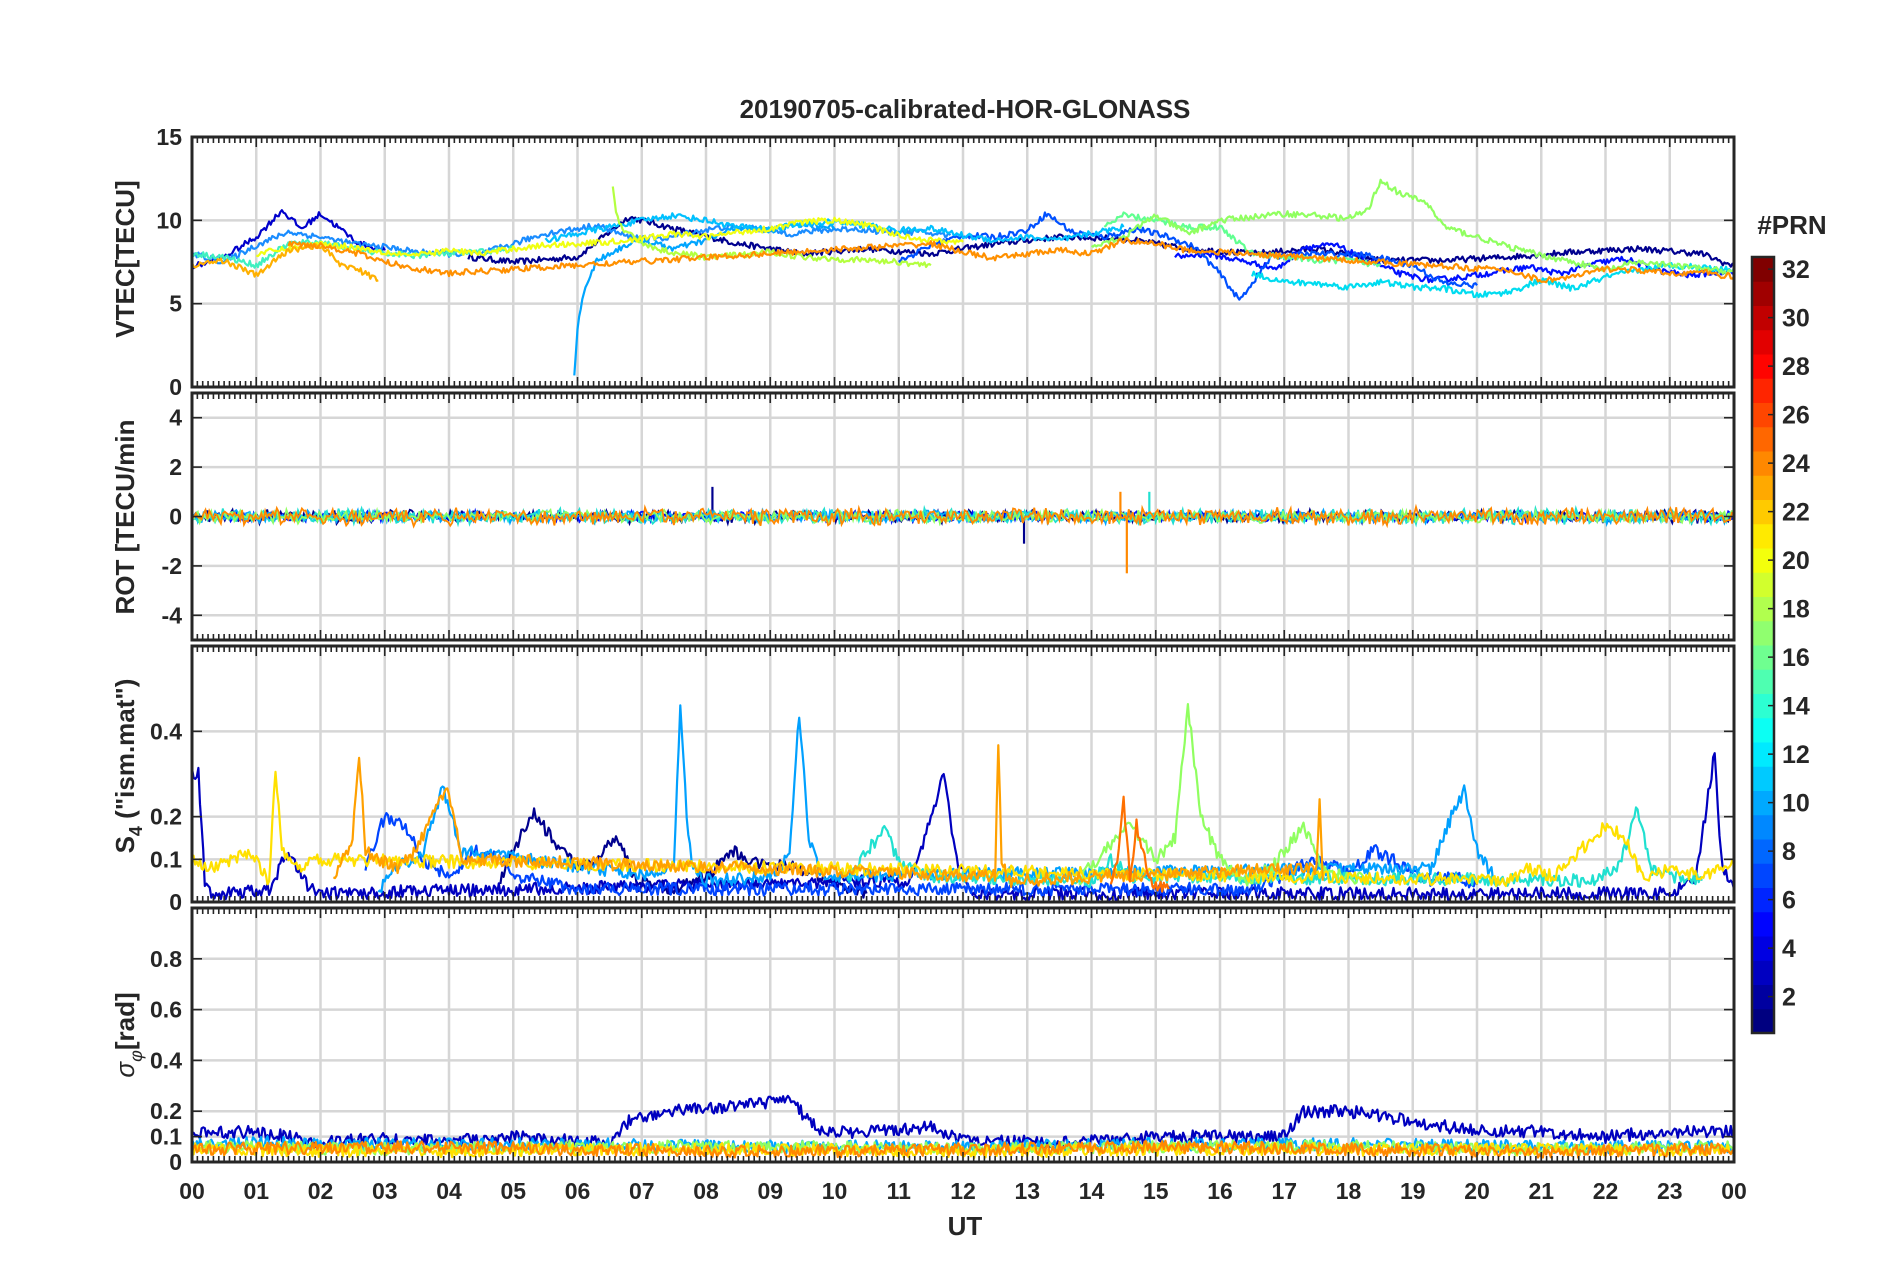  I want to click on y-tick-label: 15, so click(169, 137).